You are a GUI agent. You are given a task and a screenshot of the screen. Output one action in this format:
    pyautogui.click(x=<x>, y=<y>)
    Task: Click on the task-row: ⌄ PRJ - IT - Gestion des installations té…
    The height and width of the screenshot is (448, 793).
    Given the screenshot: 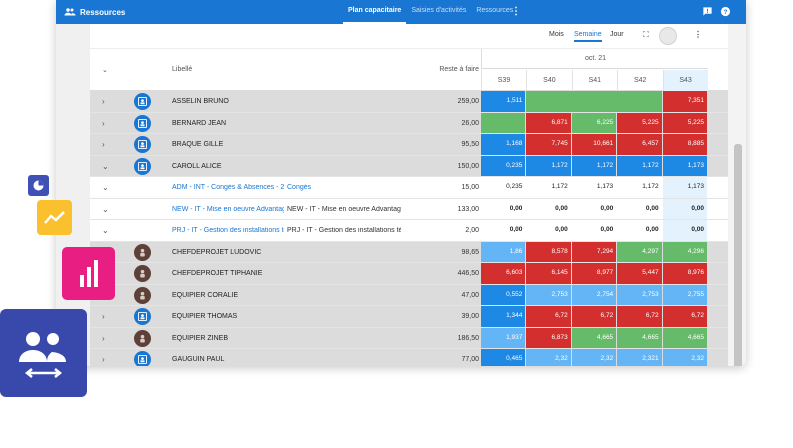 What is the action you would take?
    pyautogui.click(x=409, y=231)
    